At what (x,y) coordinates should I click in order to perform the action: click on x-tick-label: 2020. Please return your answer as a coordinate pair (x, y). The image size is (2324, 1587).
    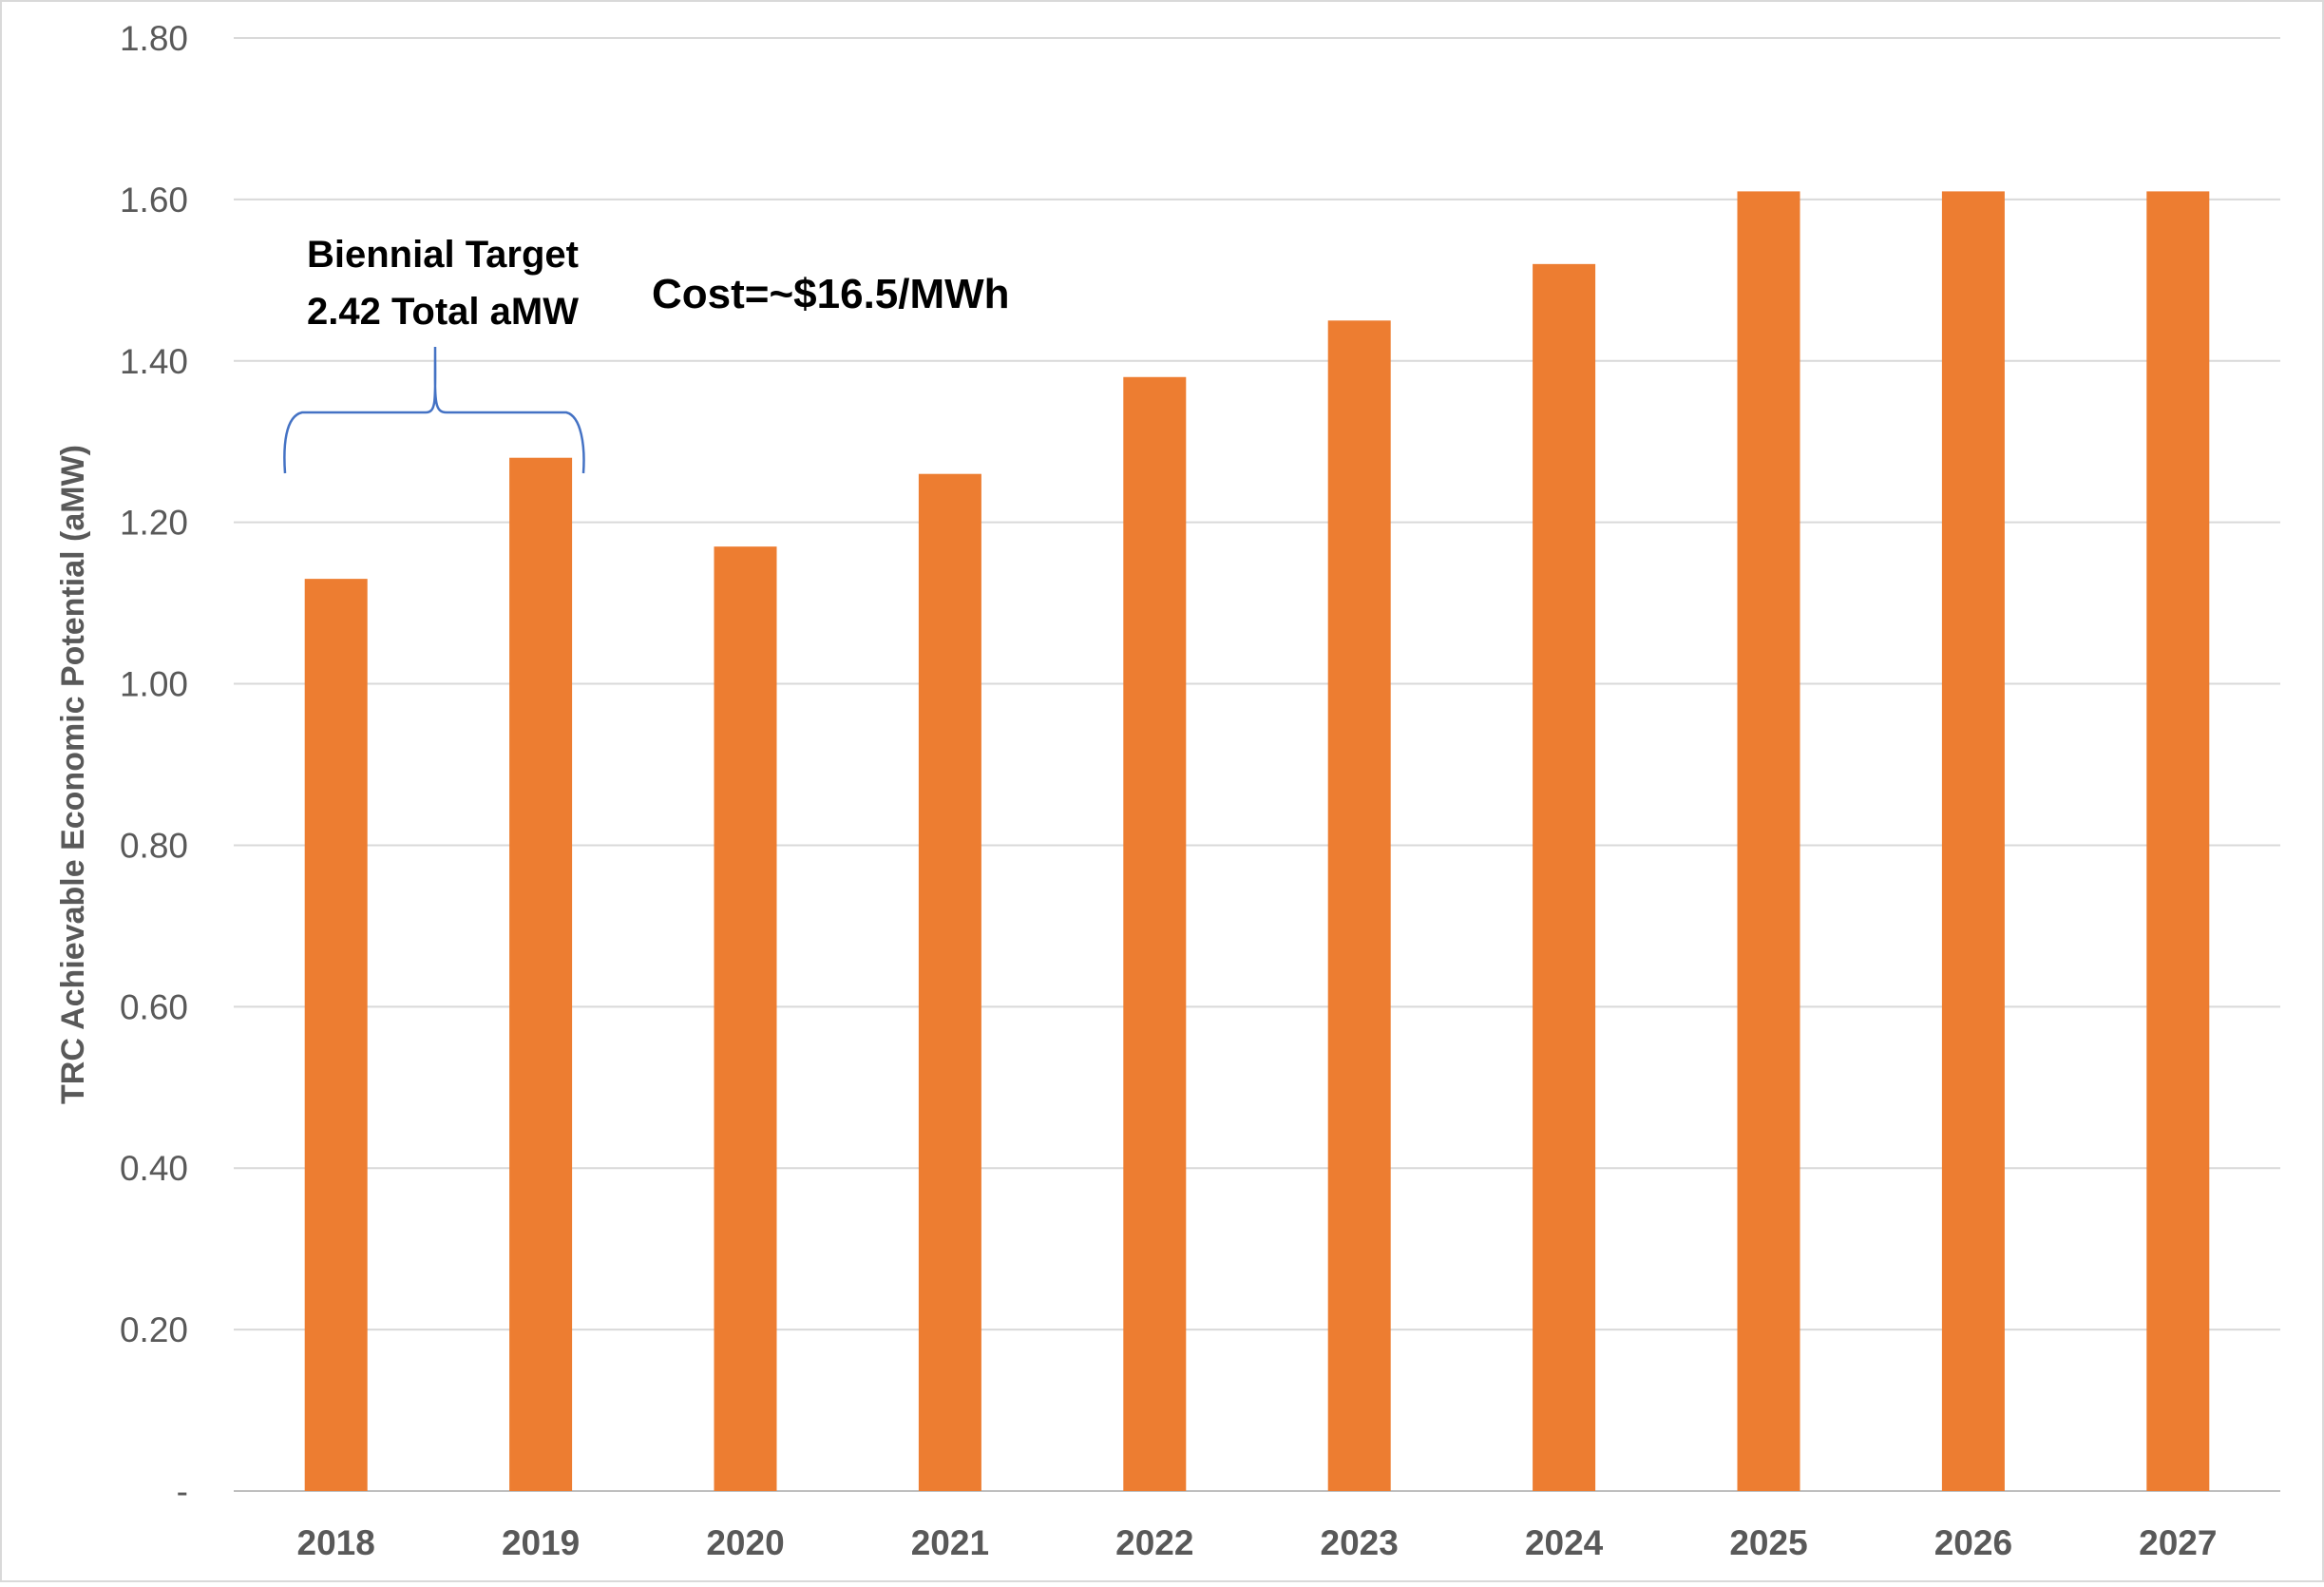
    Looking at the image, I should click on (745, 1542).